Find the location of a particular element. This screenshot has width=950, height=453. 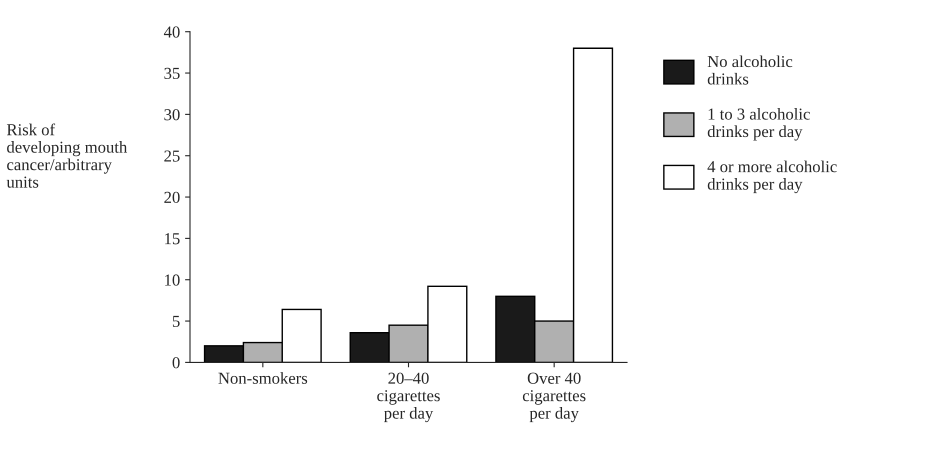

y-tick-label: 35 is located at coordinates (172, 73).